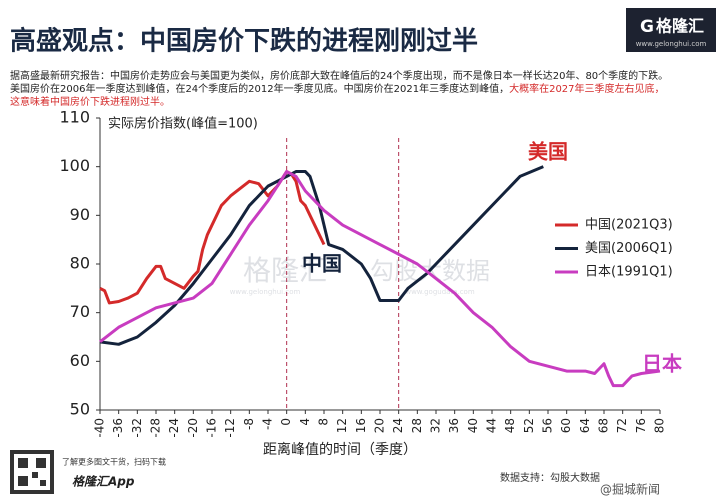 The height and width of the screenshot is (500, 722). What do you see at coordinates (550, 477) in the screenshot?
I see `source: 数据支持：勾股大数据` at bounding box center [550, 477].